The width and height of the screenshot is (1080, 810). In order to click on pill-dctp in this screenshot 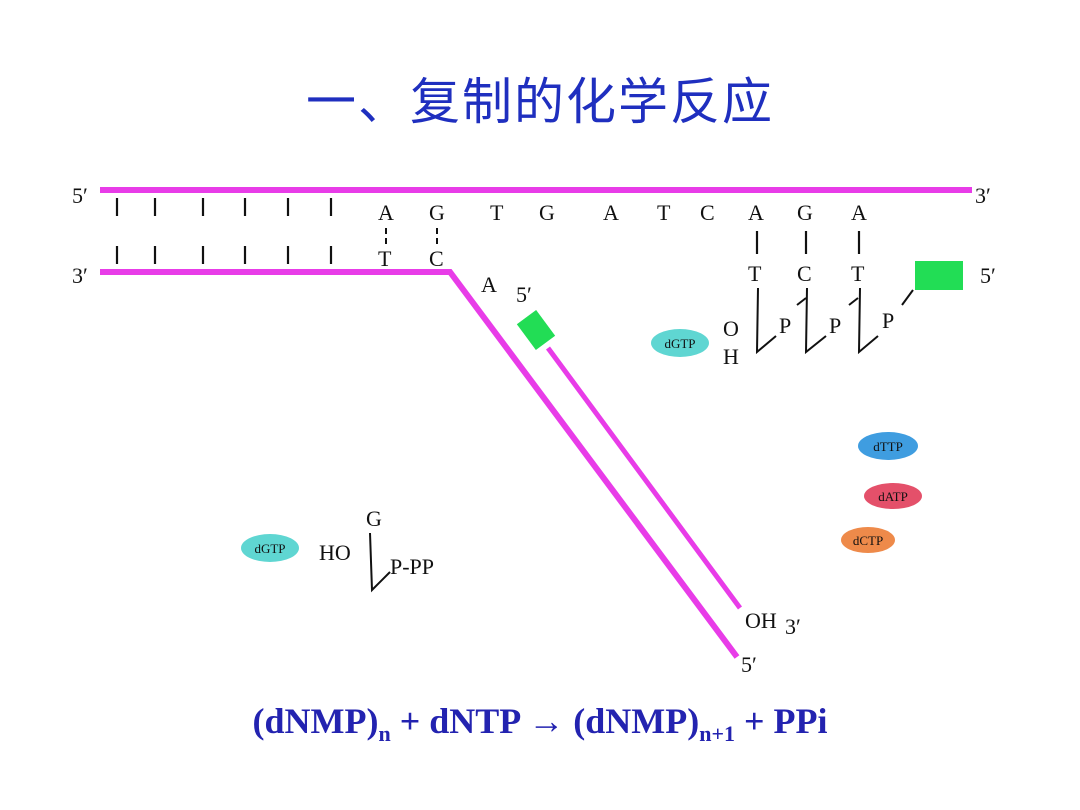, I will do `click(868, 540)`.